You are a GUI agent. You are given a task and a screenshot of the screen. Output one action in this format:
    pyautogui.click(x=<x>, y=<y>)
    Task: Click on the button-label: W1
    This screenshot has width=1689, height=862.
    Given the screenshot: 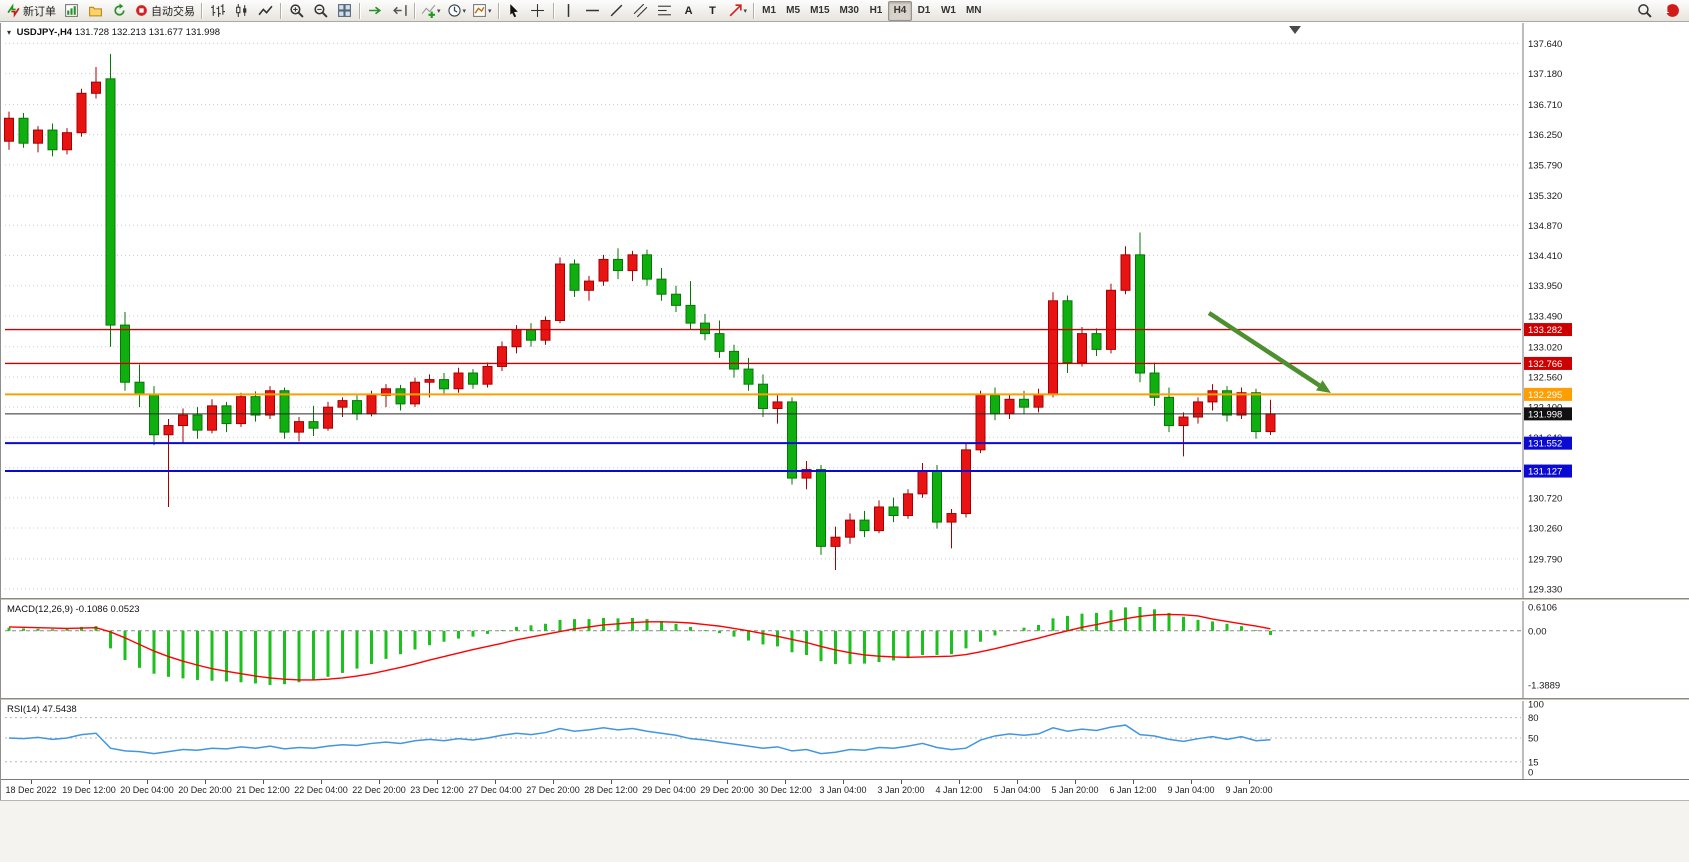 What is the action you would take?
    pyautogui.click(x=948, y=10)
    